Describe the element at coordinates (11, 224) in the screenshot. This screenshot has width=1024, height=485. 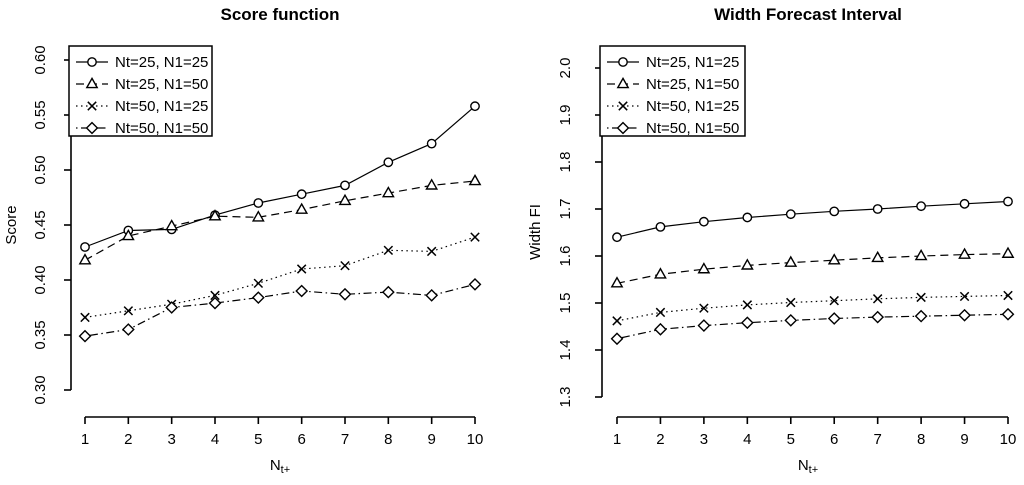
I see `y-axis-label: Score` at that location.